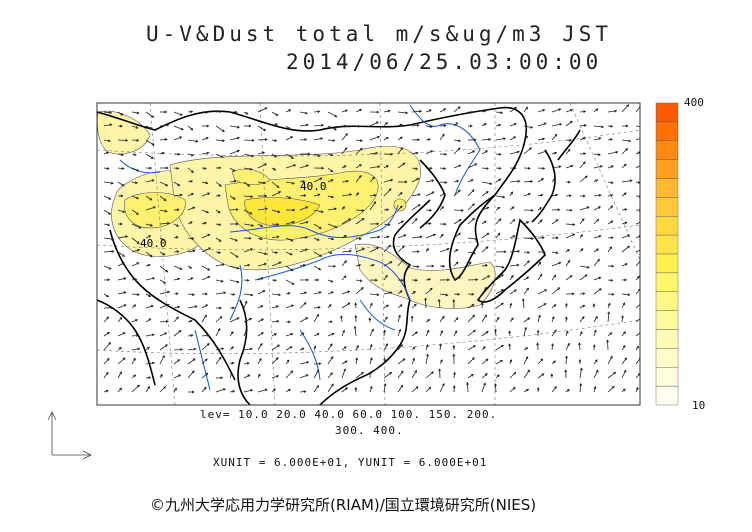 This screenshot has height=532, width=752. What do you see at coordinates (251, 176) in the screenshot?
I see `dust-plume-ring` at bounding box center [251, 176].